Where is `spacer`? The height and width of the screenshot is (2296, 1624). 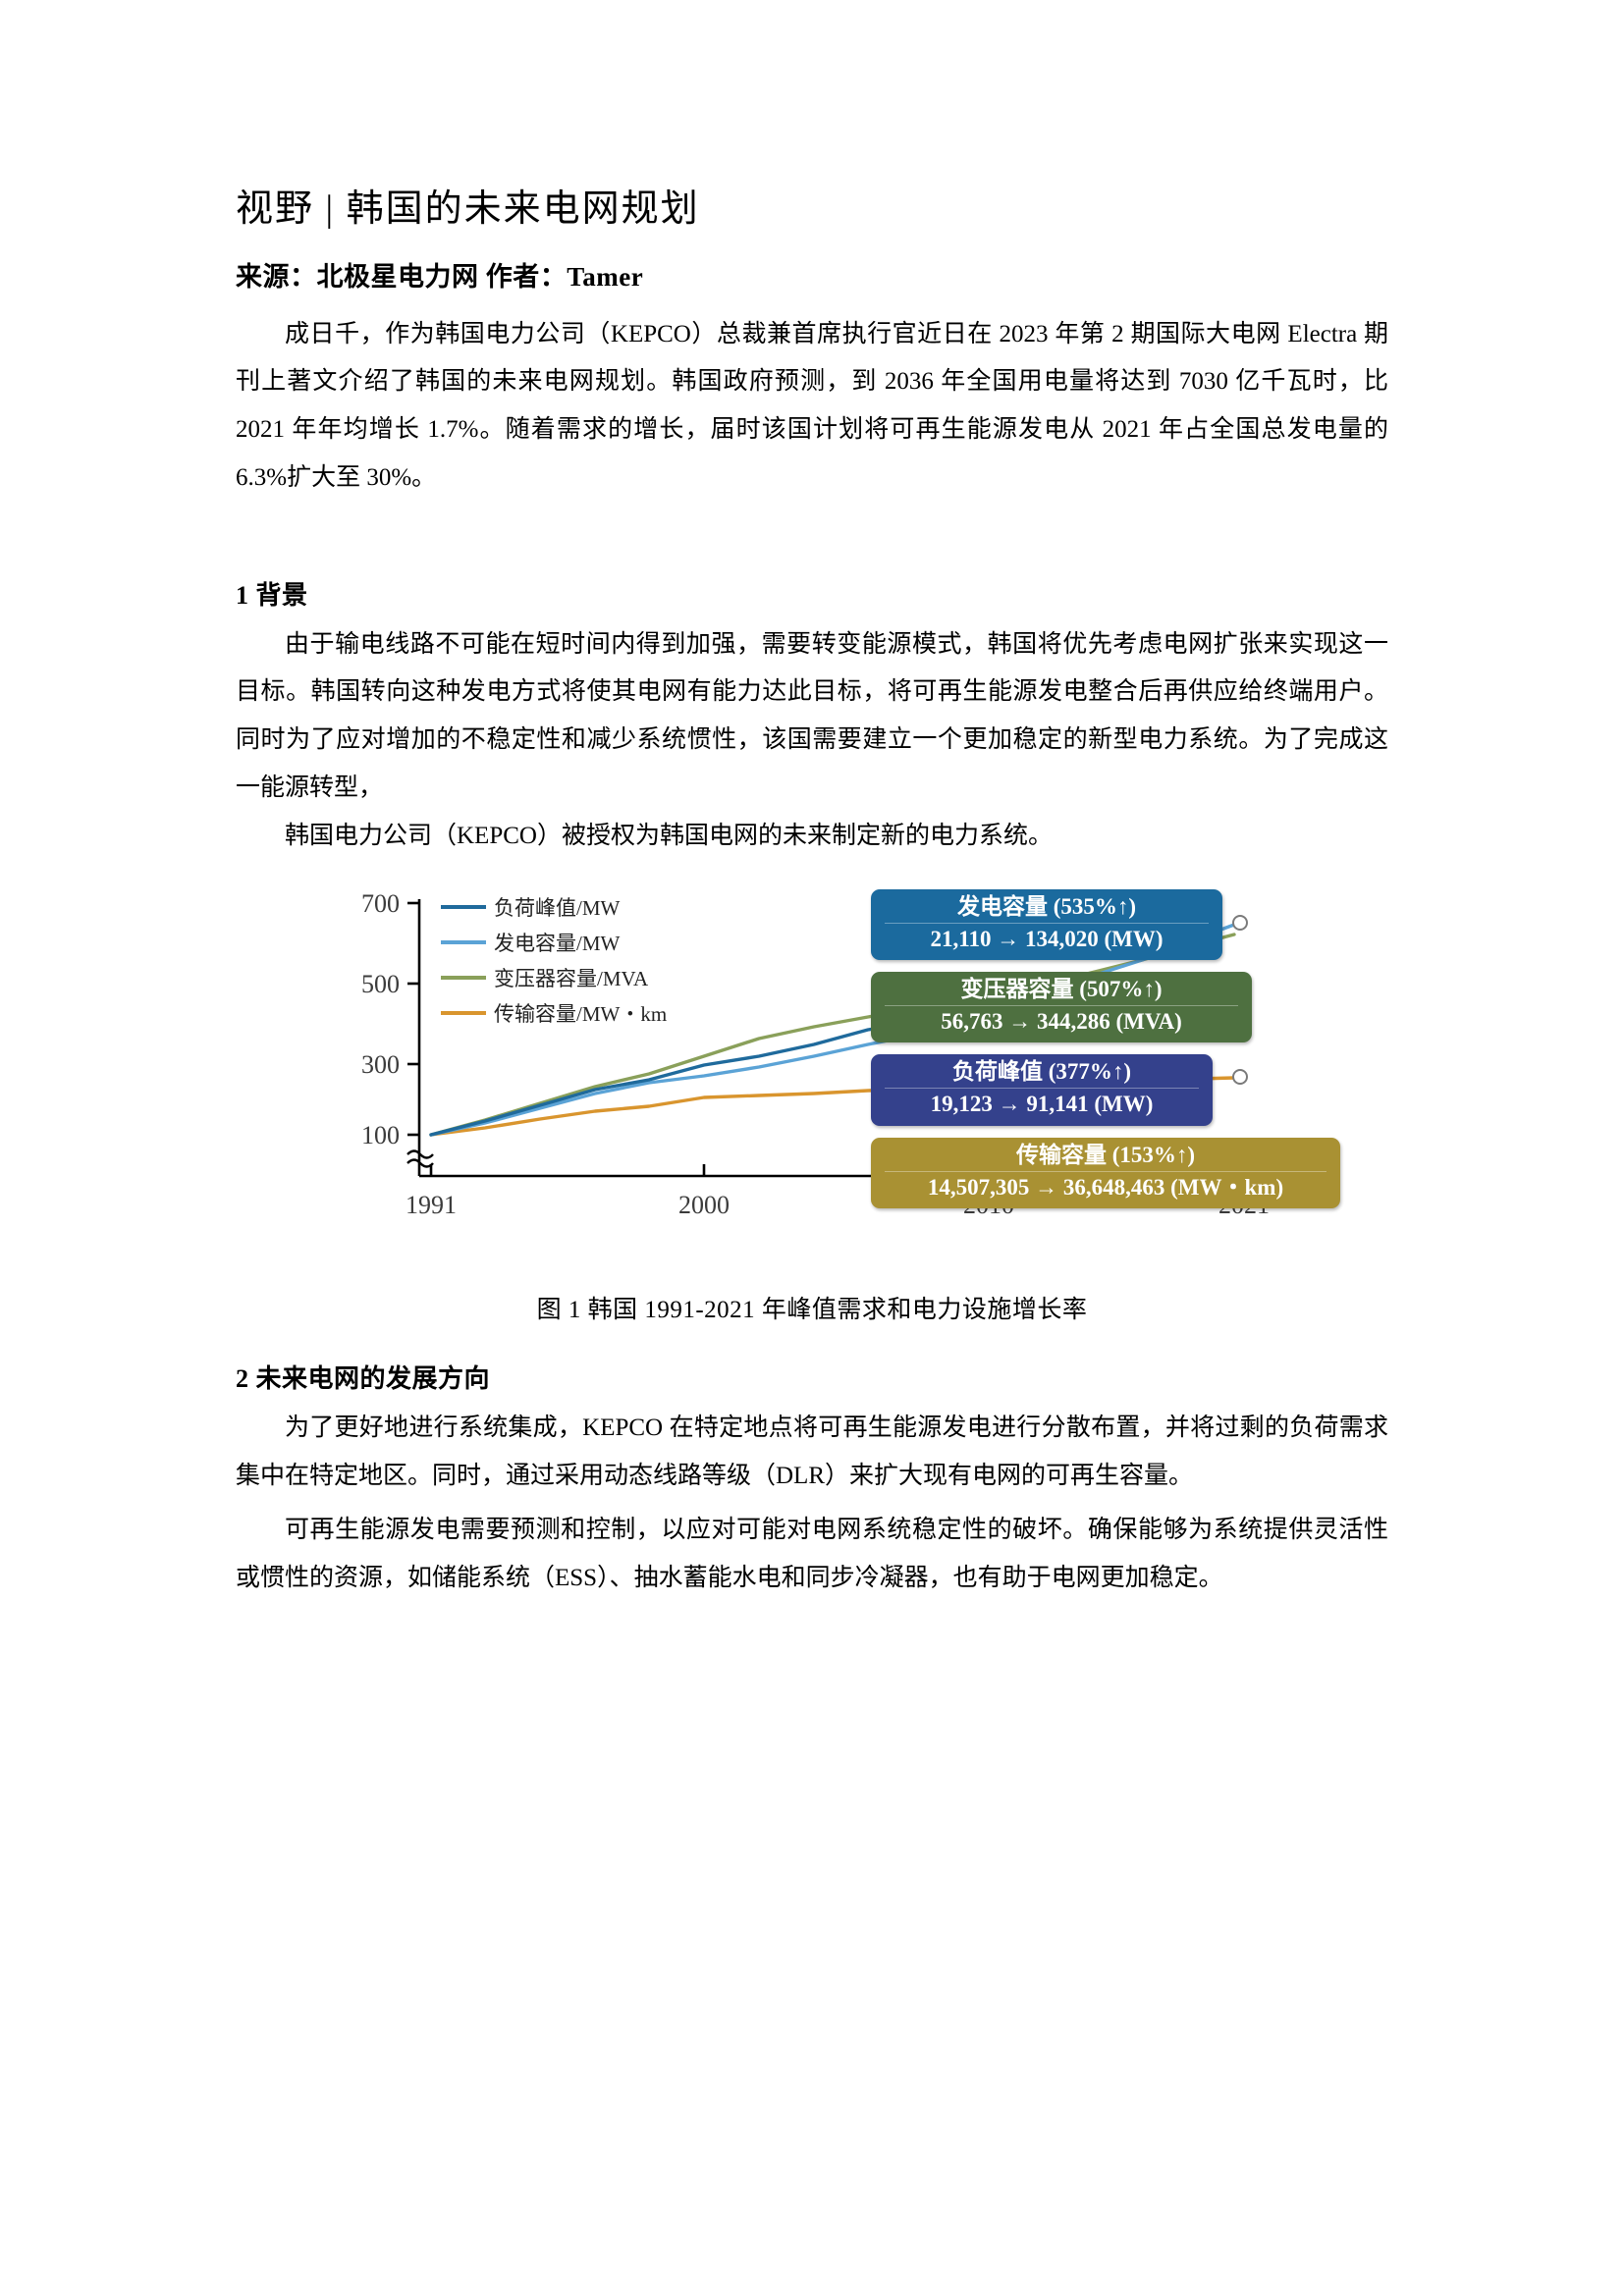 spacer is located at coordinates (812, 525).